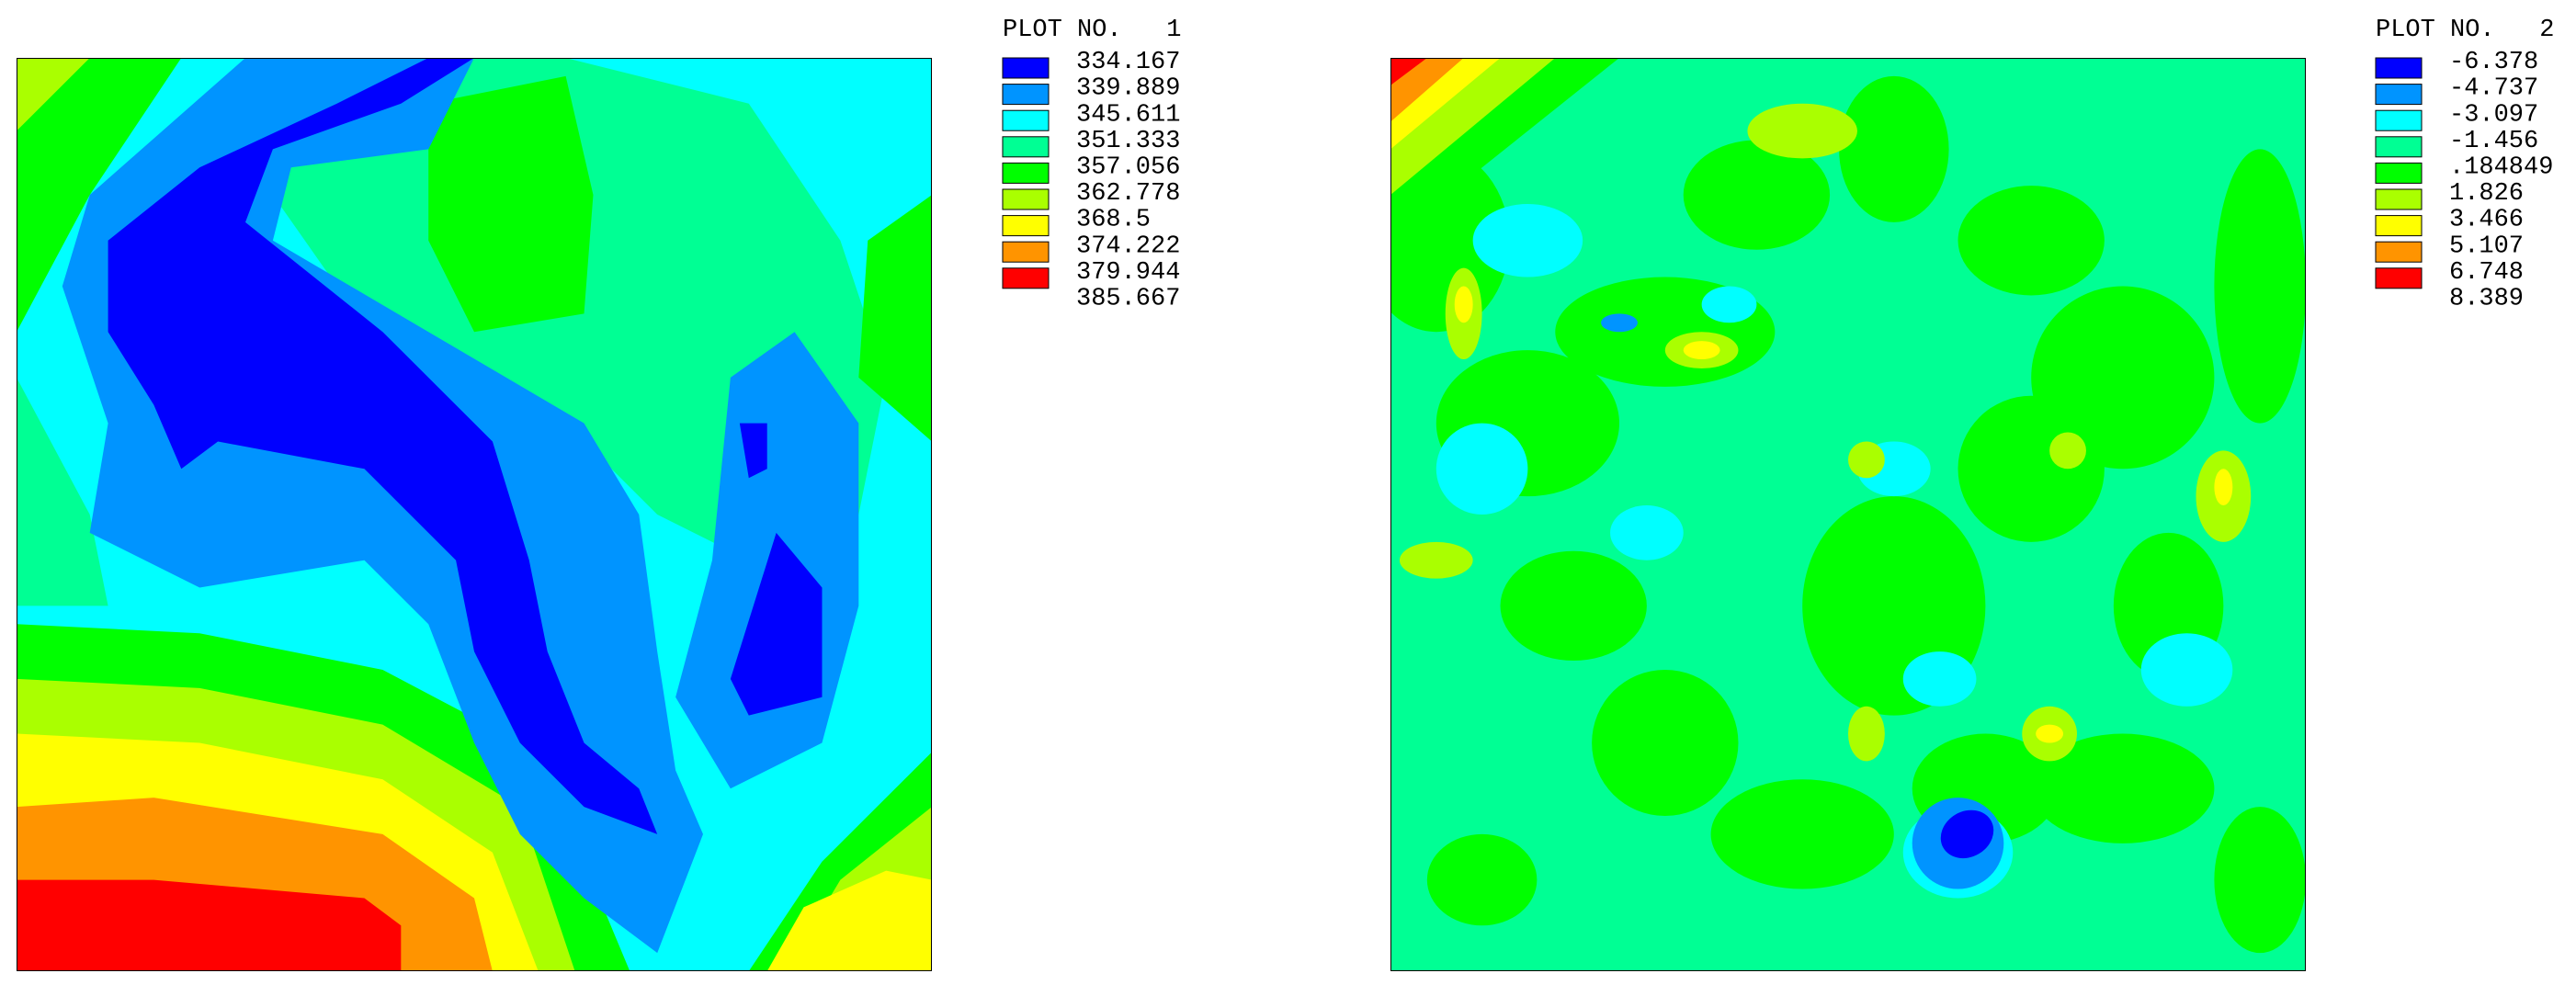  What do you see at coordinates (1128, 194) in the screenshot?
I see `legend-label: 362.778` at bounding box center [1128, 194].